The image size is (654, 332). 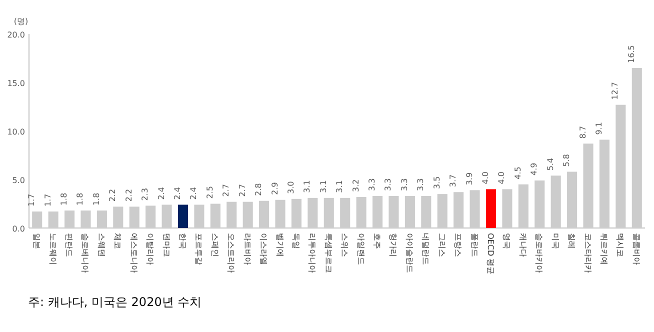 I want to click on y-tick-label: 0.0, so click(x=18, y=229).